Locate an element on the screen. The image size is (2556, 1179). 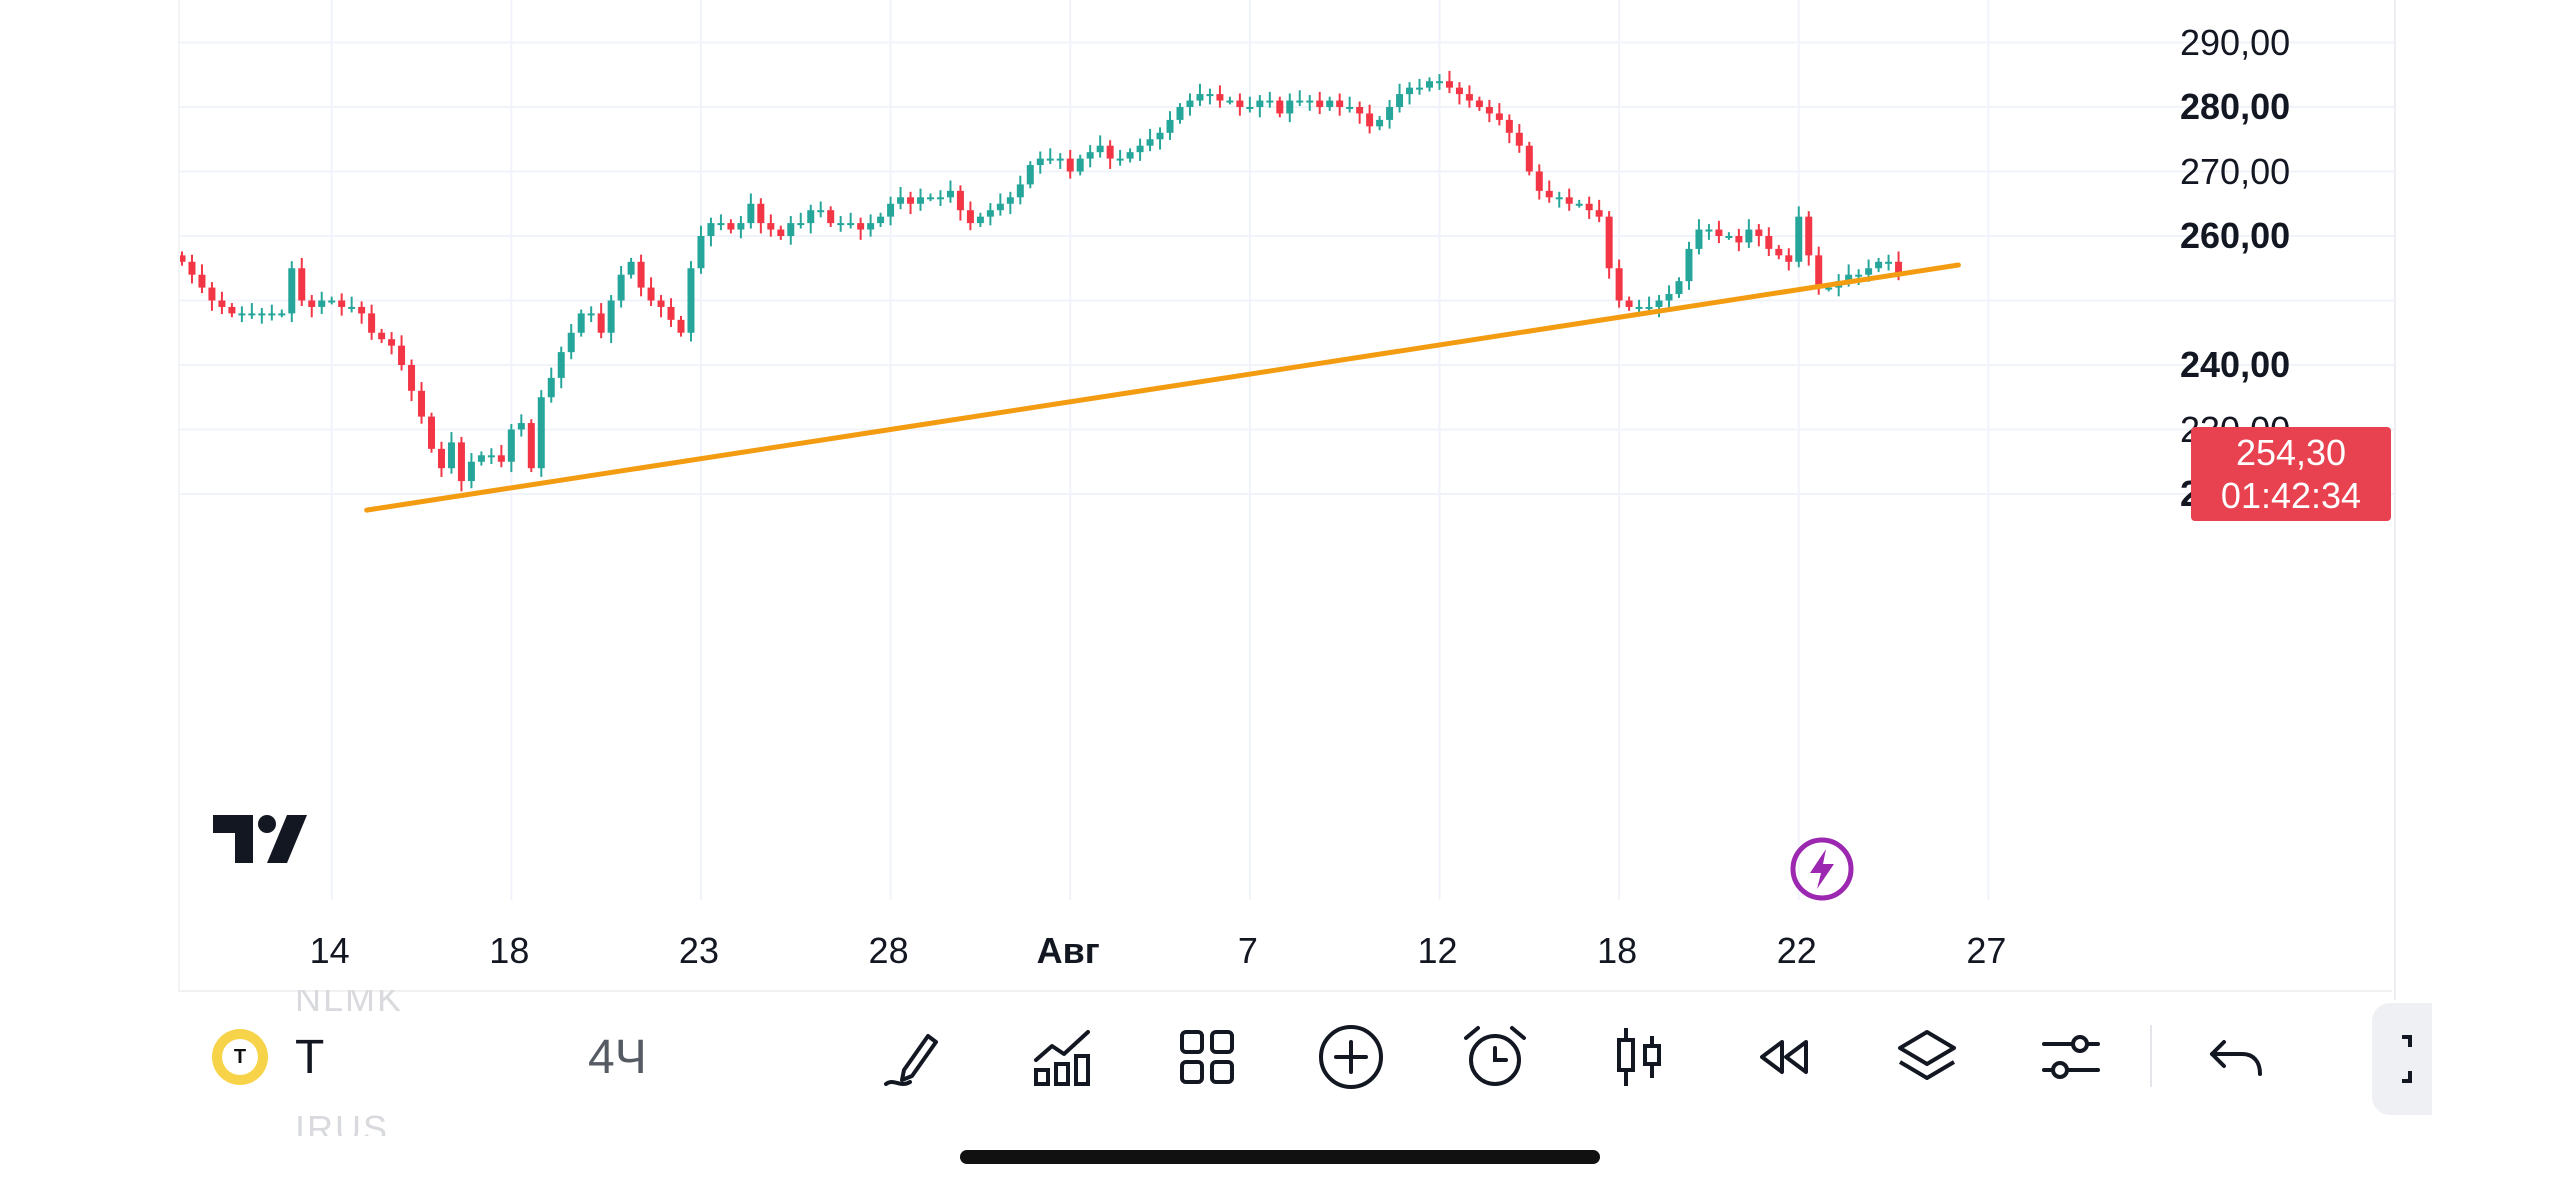
symbol-logo: T is located at coordinates (240, 1057).